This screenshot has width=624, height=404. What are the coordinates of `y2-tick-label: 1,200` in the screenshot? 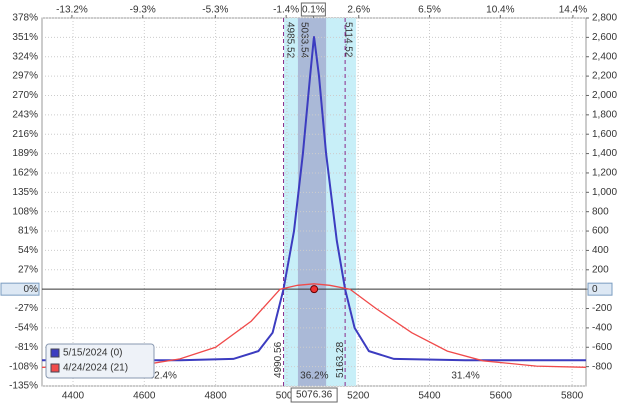 It's located at (604, 173).